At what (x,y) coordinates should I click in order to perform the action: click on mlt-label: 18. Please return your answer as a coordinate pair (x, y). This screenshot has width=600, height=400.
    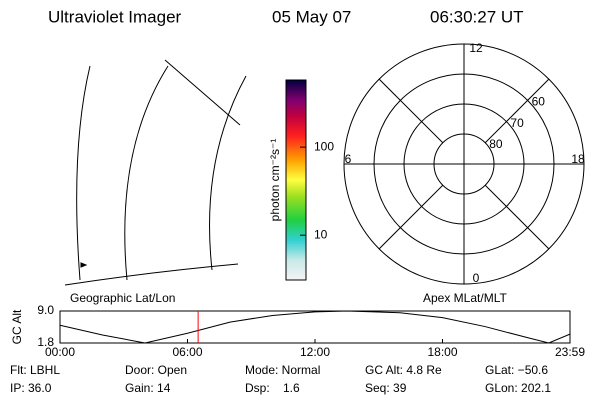
    Looking at the image, I should click on (578, 159).